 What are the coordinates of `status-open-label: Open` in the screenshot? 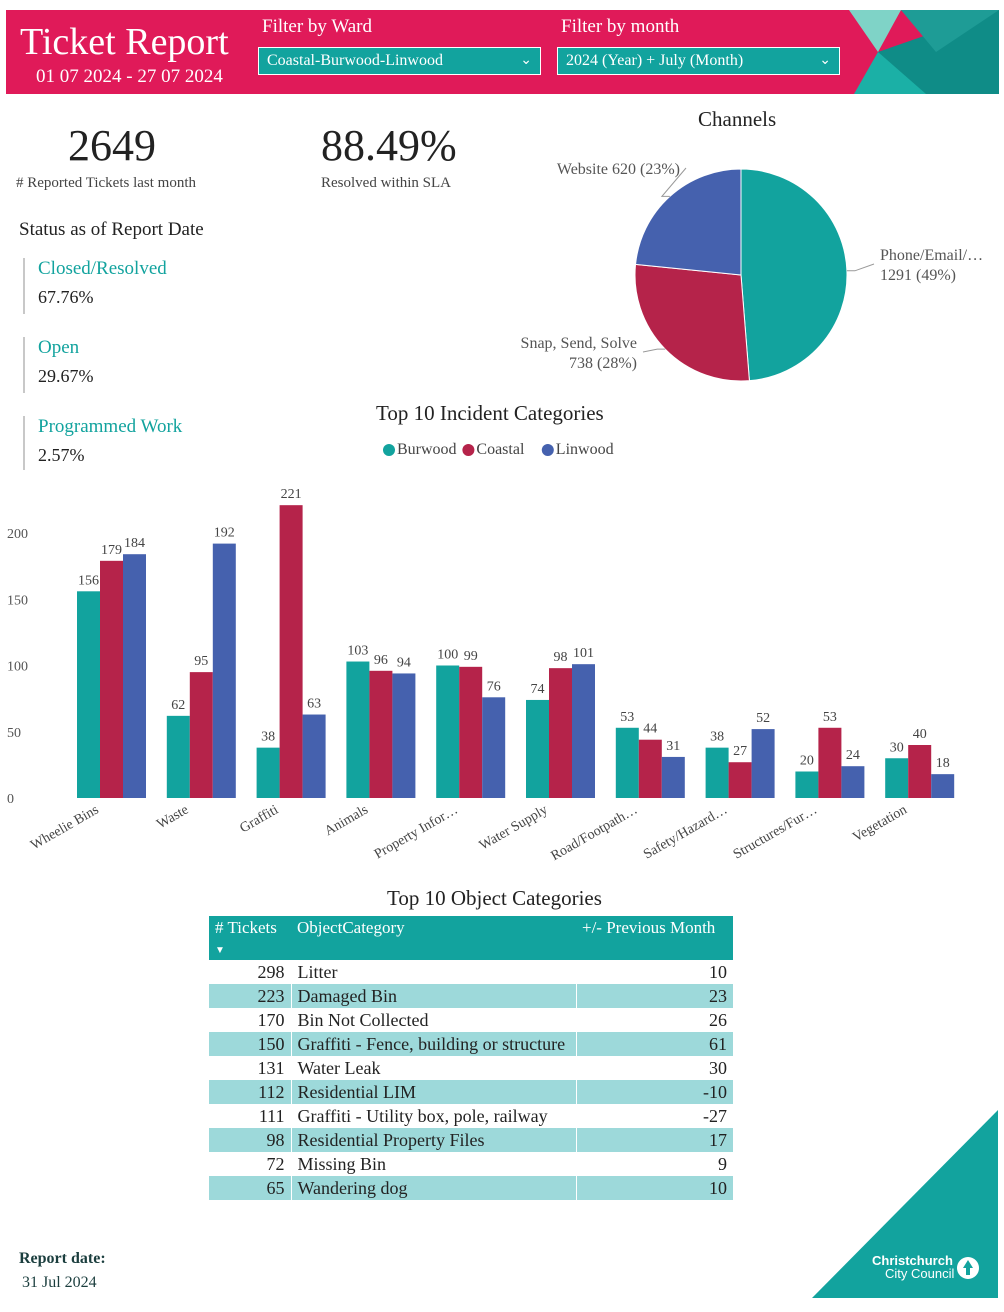 It's located at (59, 347).